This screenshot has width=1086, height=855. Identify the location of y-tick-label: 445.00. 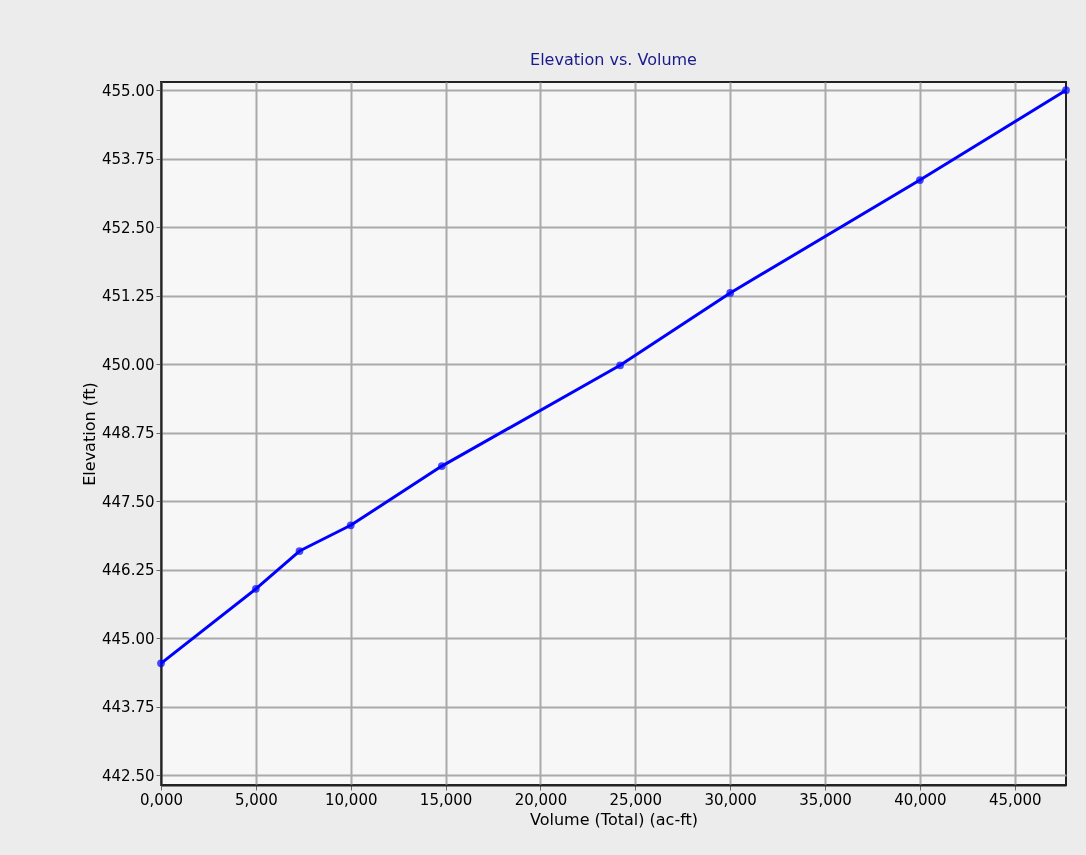
(128, 638).